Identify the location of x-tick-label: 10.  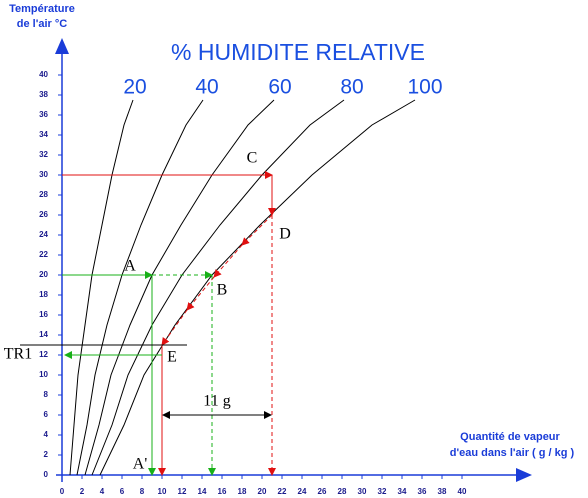
(162, 491).